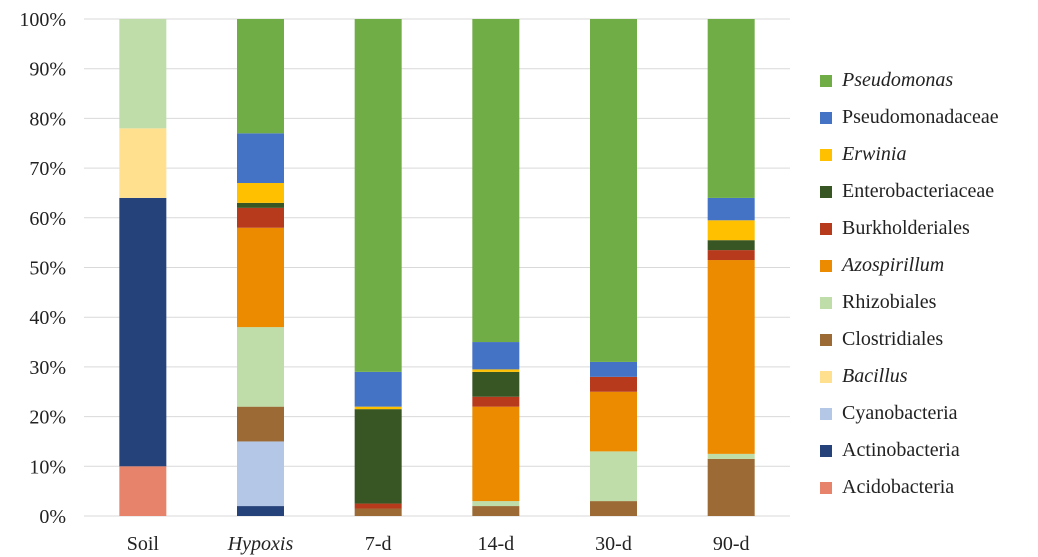 This screenshot has height=557, width=1038. Describe the element at coordinates (927, 154) in the screenshot. I see `legend-item: Erwinia` at that location.